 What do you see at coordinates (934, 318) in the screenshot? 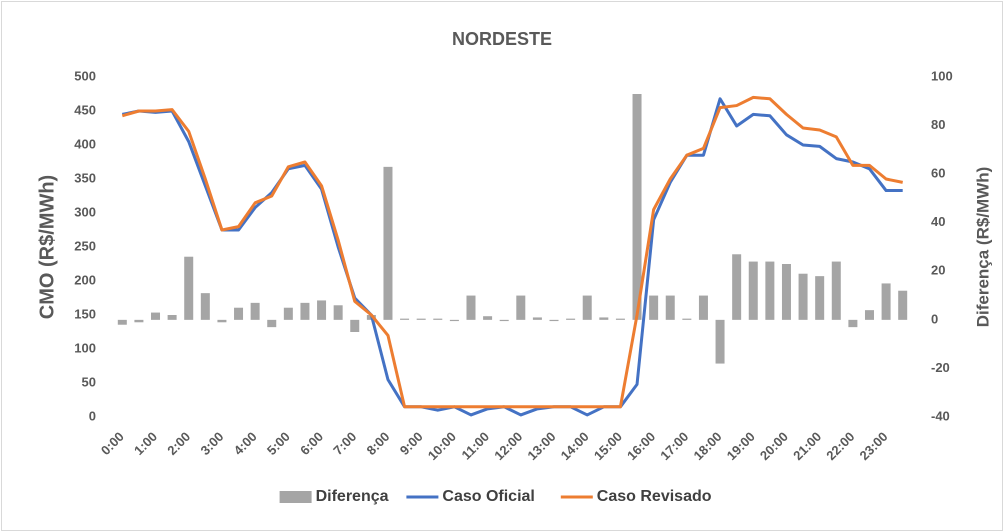
I see `y2-tick-label: 0` at bounding box center [934, 318].